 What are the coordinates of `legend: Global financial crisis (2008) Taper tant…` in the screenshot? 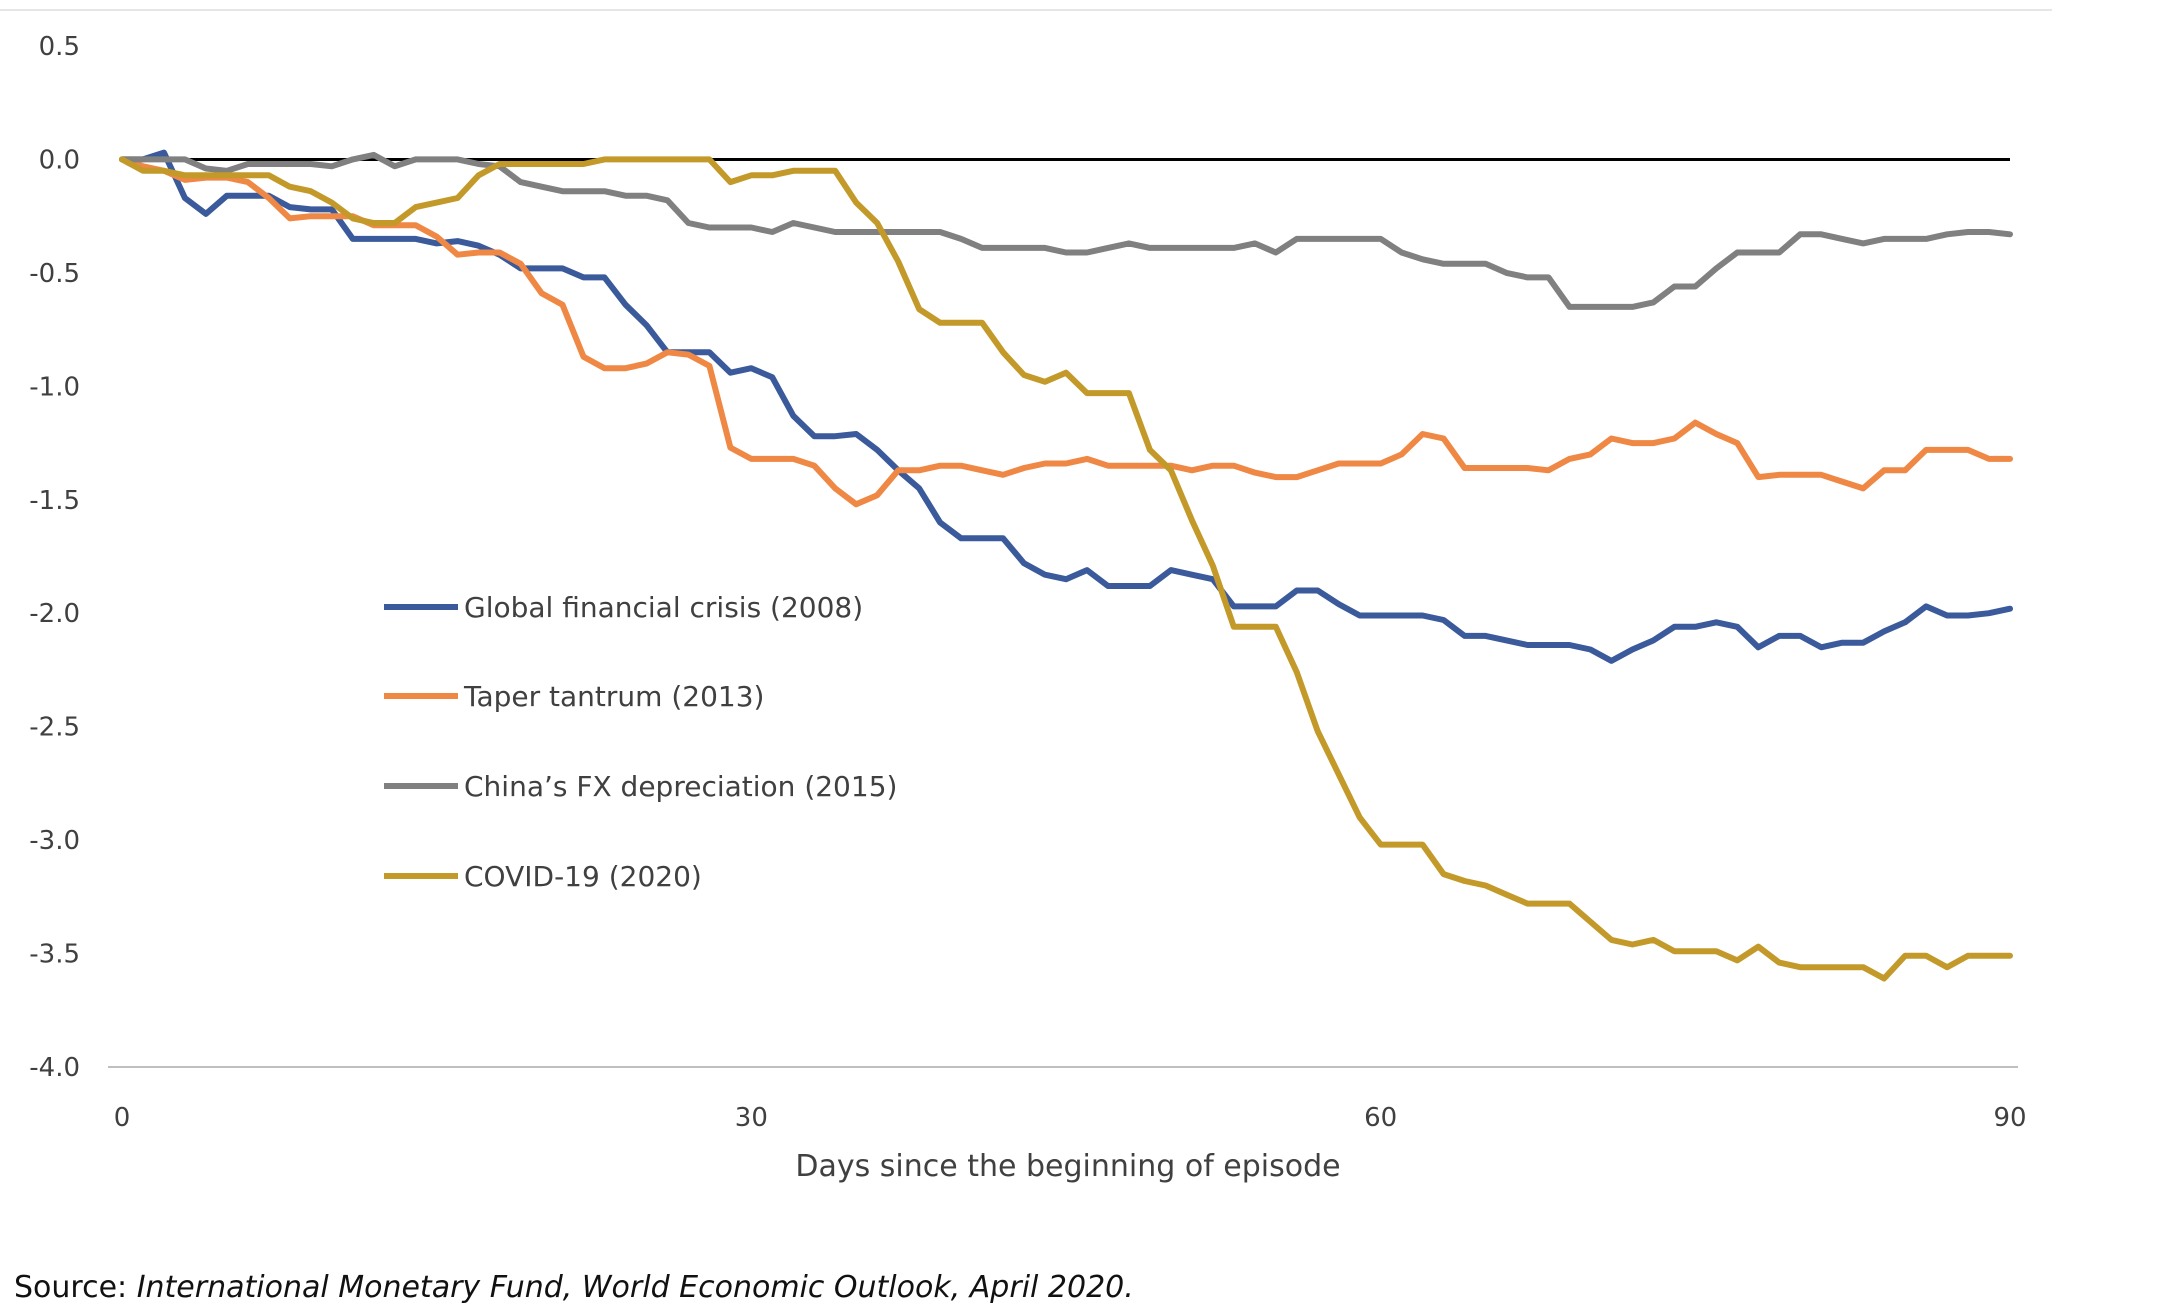 It's located at (640, 742).